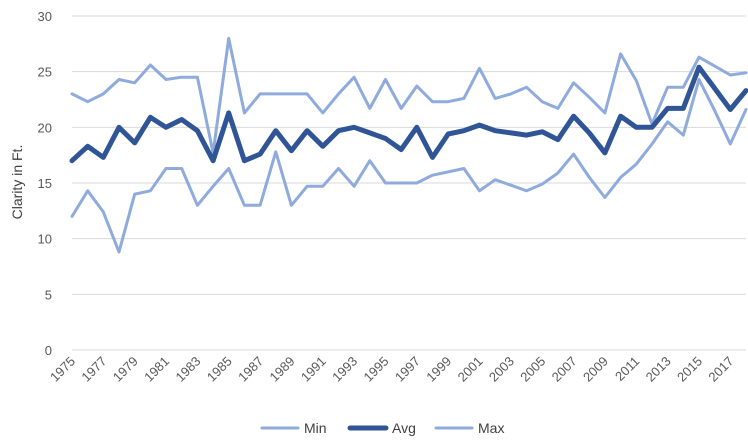 The height and width of the screenshot is (440, 748). I want to click on x-tick-label: 1991, so click(313, 369).